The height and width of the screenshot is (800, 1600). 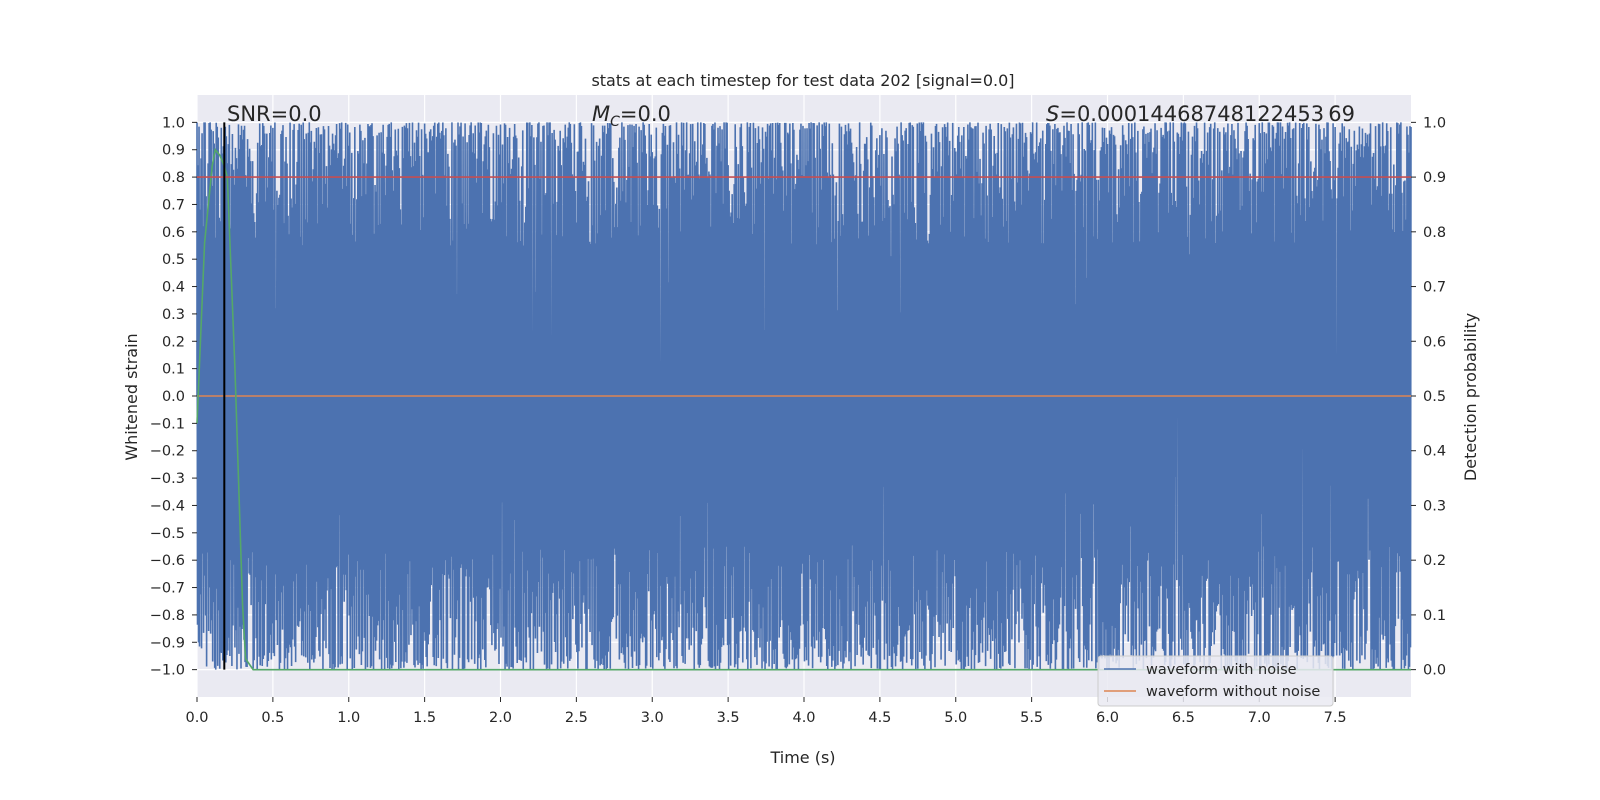 I want to click on x-tick-label: 6.5, so click(x=1183, y=718).